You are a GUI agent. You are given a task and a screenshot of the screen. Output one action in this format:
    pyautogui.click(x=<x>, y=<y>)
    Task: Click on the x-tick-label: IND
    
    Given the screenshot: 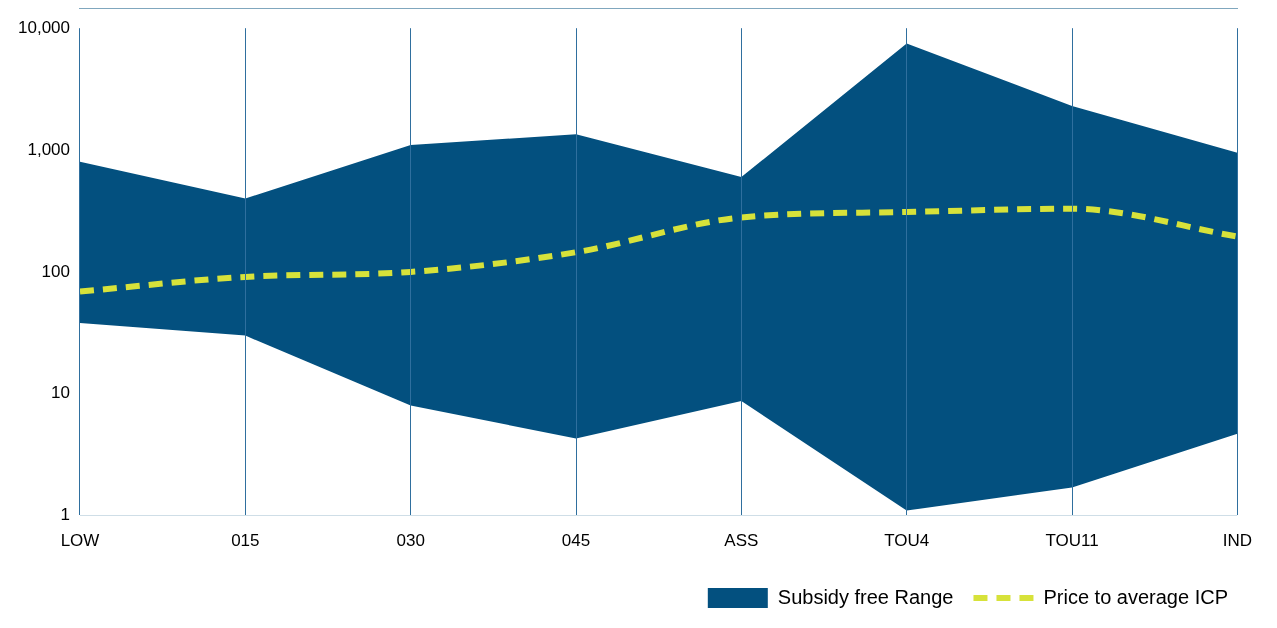 What is the action you would take?
    pyautogui.click(x=1237, y=541)
    